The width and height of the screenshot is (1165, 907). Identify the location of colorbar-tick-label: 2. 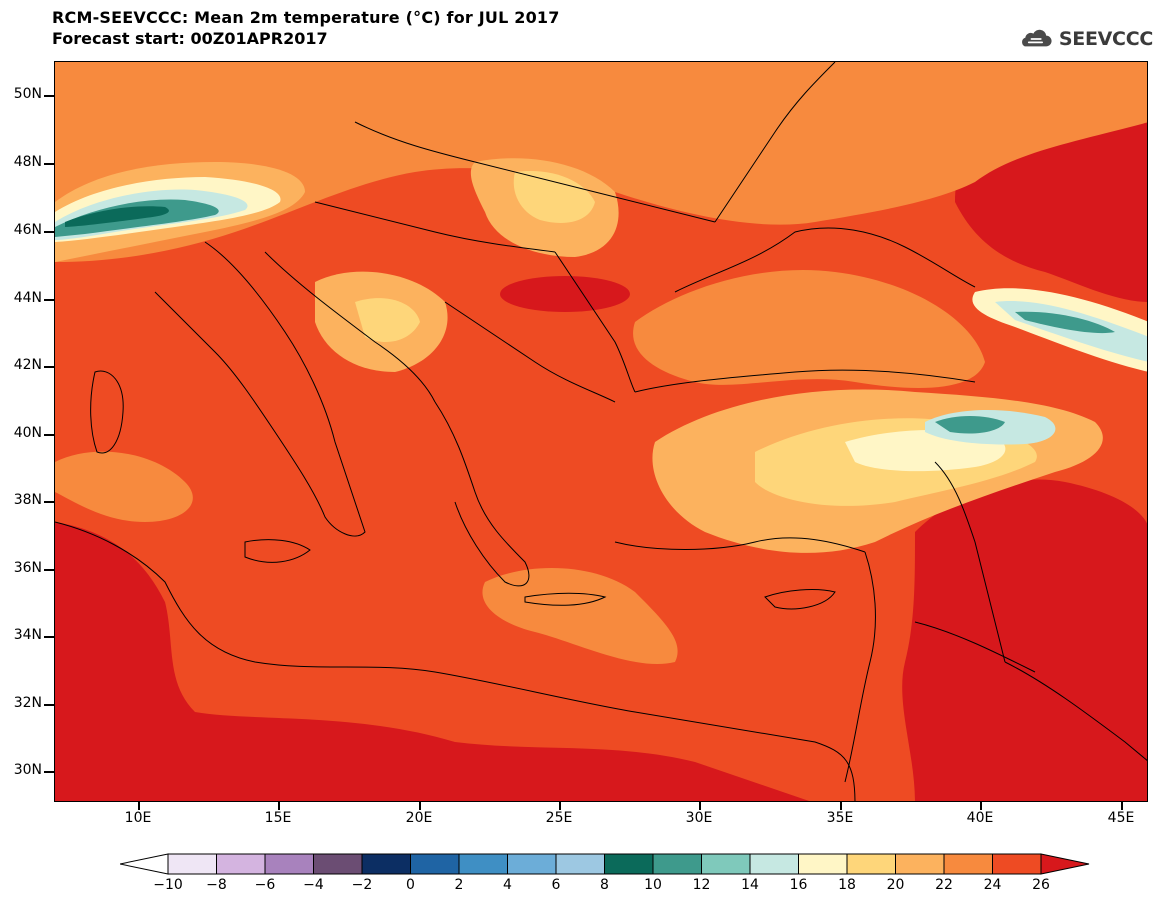
(459, 885).